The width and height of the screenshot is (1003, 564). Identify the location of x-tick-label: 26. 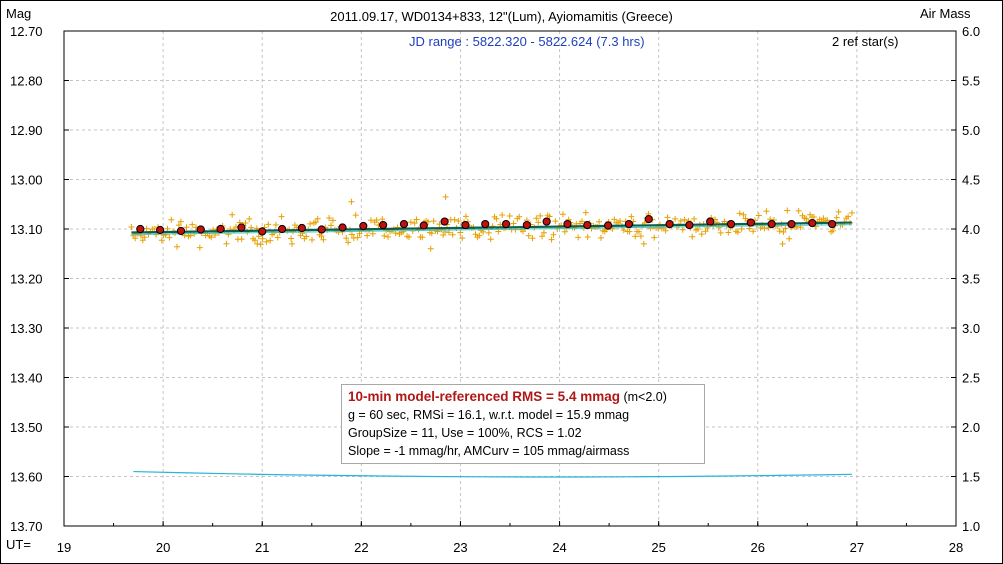
(758, 547).